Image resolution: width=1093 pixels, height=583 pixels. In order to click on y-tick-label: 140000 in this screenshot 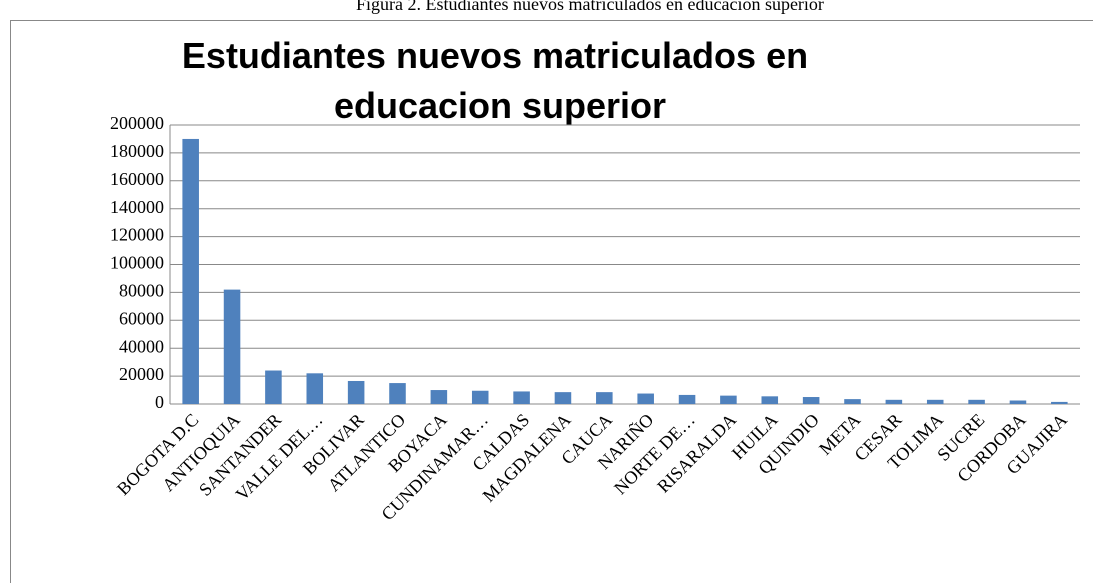, I will do `click(137, 207)`.